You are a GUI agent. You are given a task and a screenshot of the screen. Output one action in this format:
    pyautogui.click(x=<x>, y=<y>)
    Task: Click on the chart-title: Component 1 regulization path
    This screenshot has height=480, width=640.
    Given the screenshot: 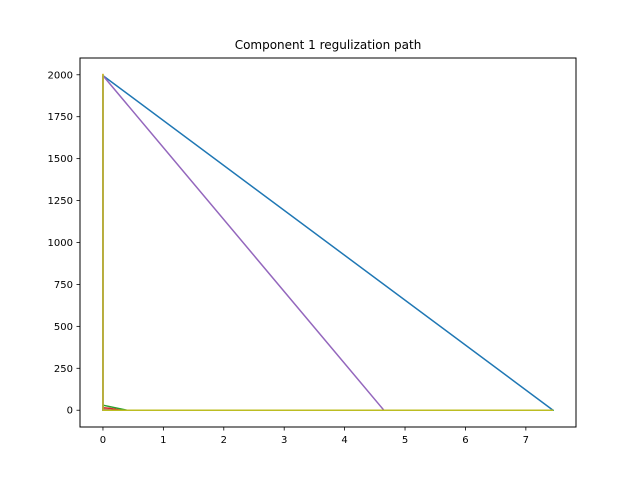 What is the action you would take?
    pyautogui.click(x=328, y=45)
    